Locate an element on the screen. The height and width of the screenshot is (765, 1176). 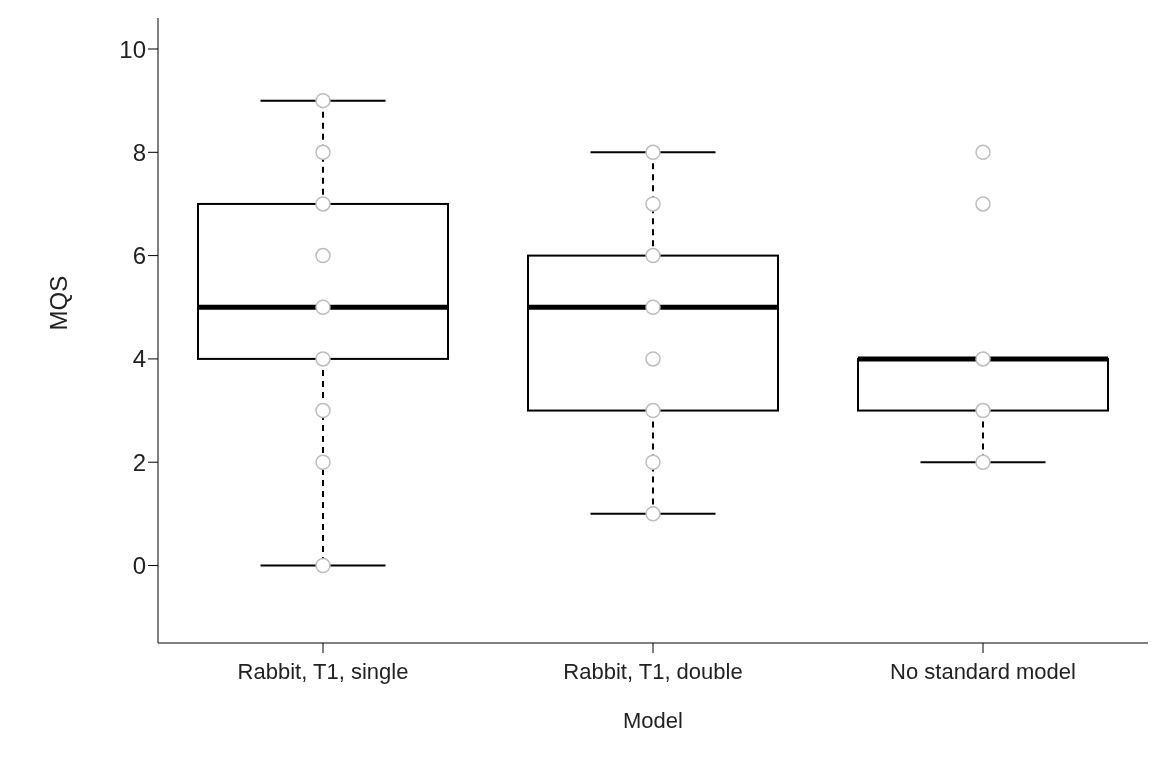
y-tick-label: 10 is located at coordinates (132, 49).